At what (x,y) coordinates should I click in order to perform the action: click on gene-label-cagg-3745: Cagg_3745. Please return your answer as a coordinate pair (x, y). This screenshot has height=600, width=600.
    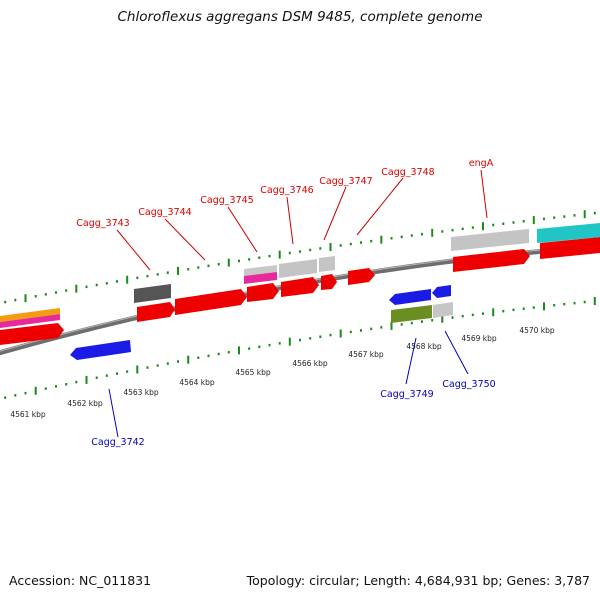
    Looking at the image, I should click on (226, 200).